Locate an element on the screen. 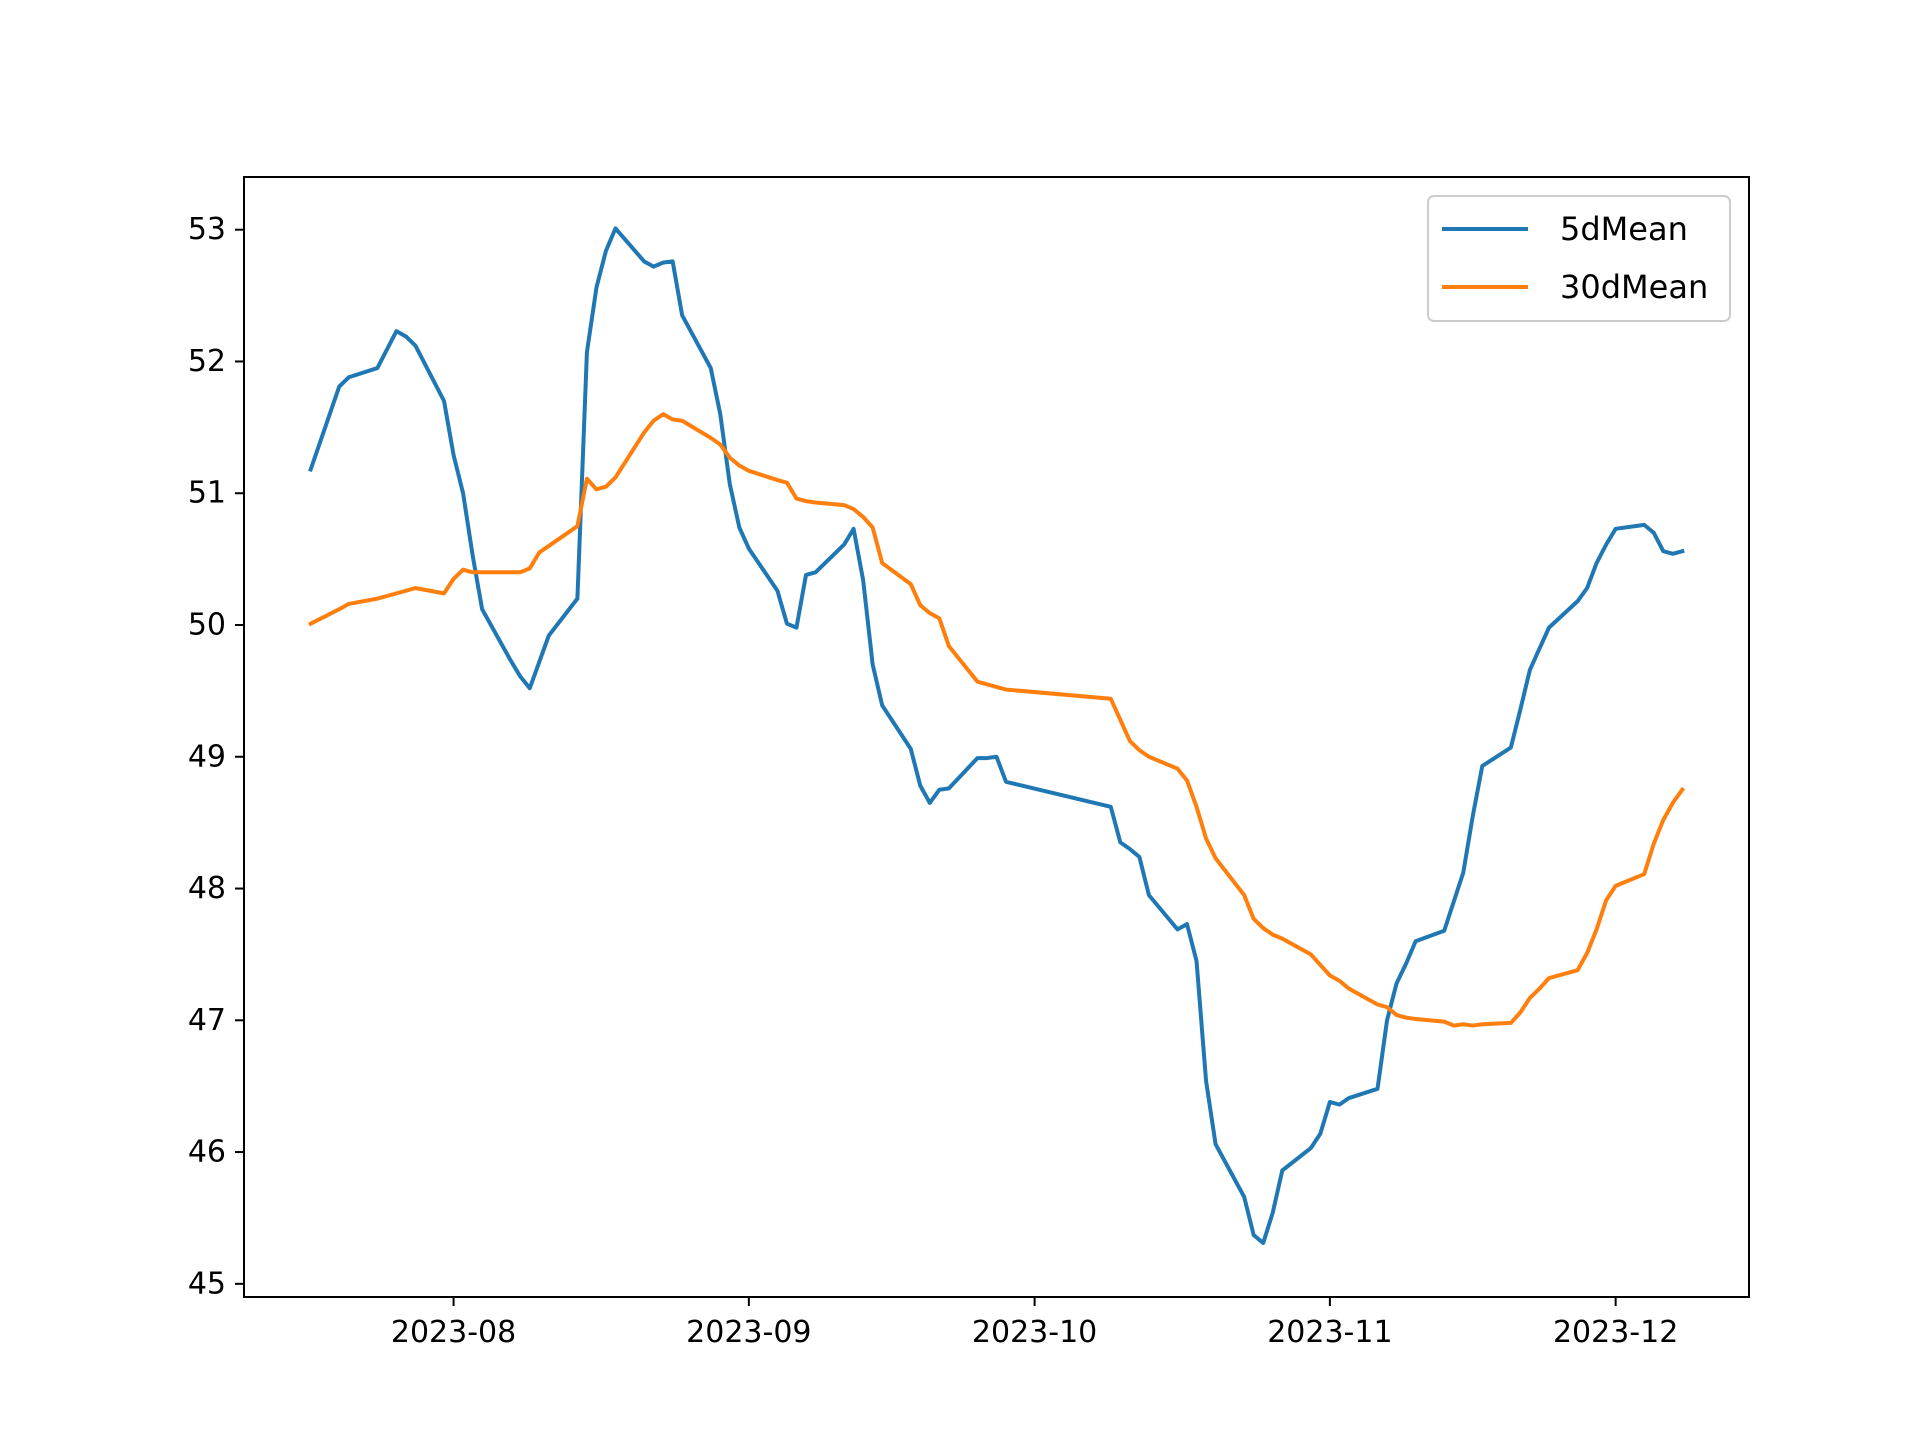  x-tick-label: 2023-08 is located at coordinates (453, 1332).